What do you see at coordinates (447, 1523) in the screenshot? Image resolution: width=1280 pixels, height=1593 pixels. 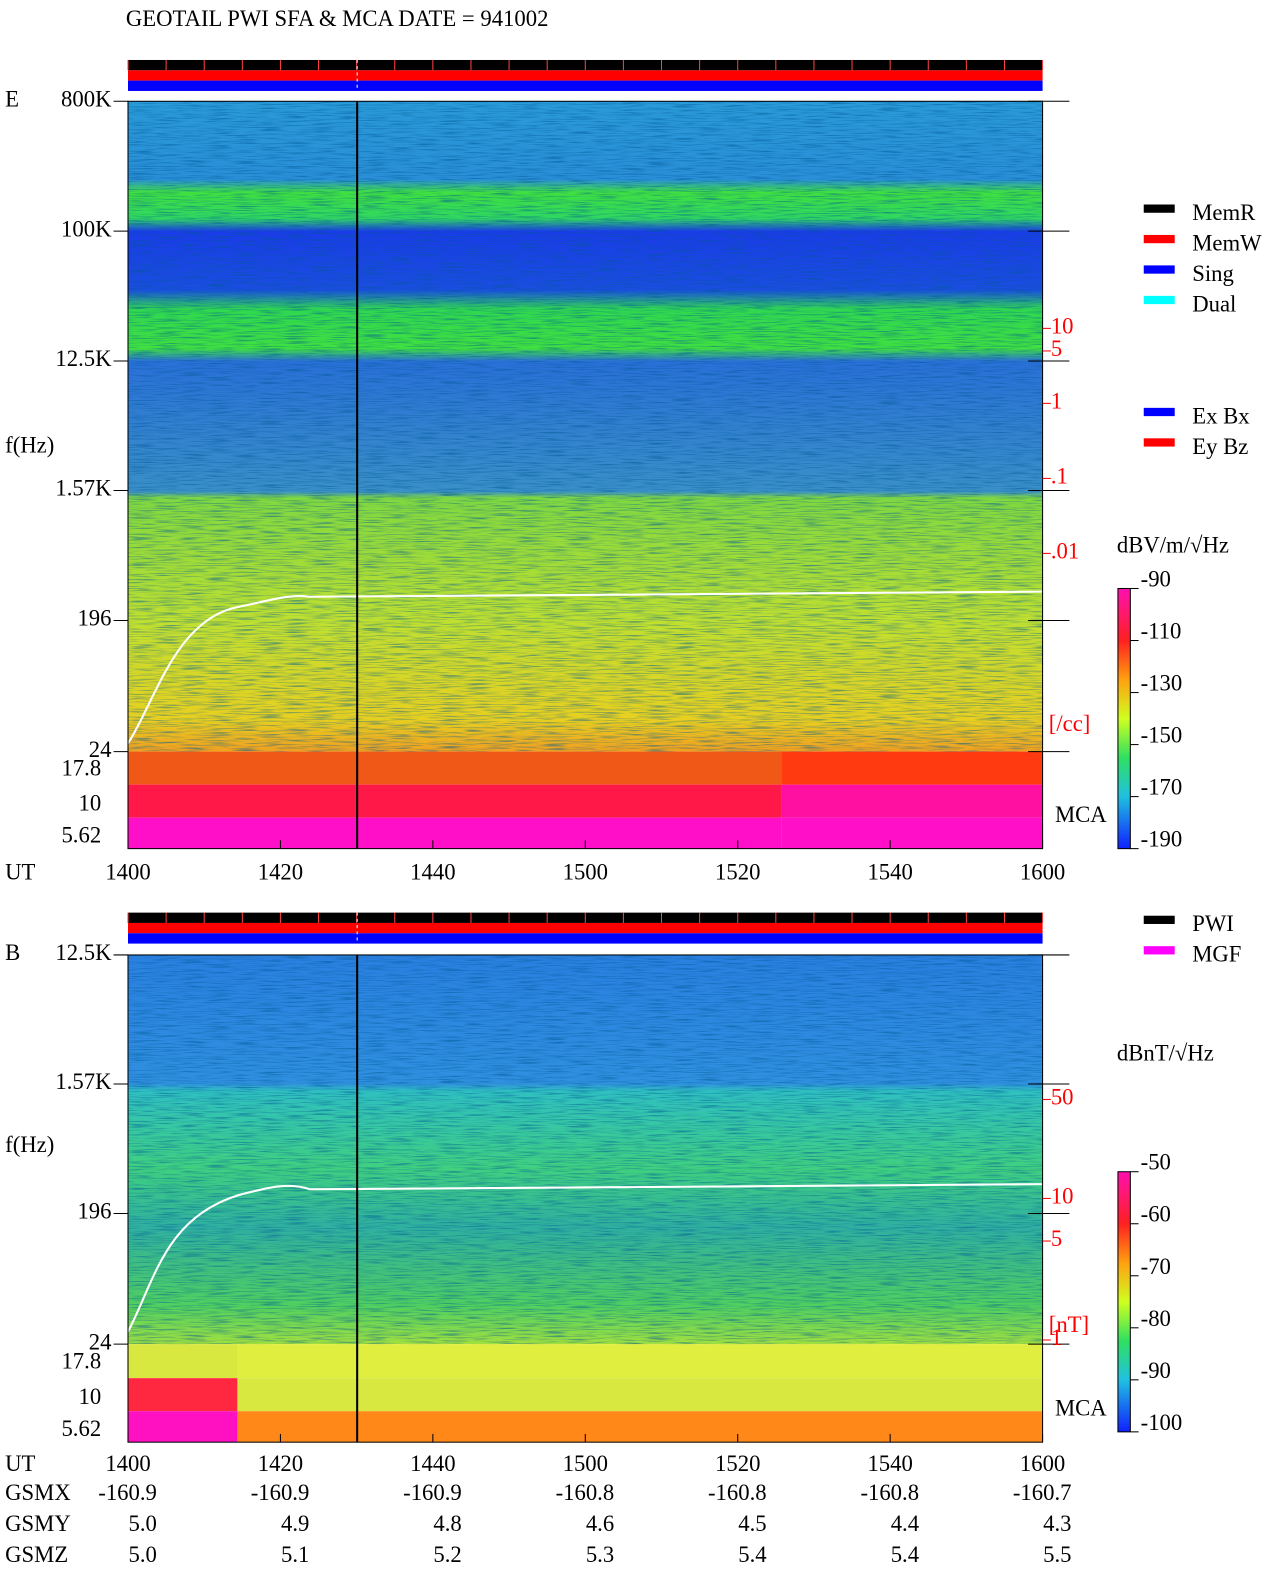 I see `orbit-value: 4.8` at bounding box center [447, 1523].